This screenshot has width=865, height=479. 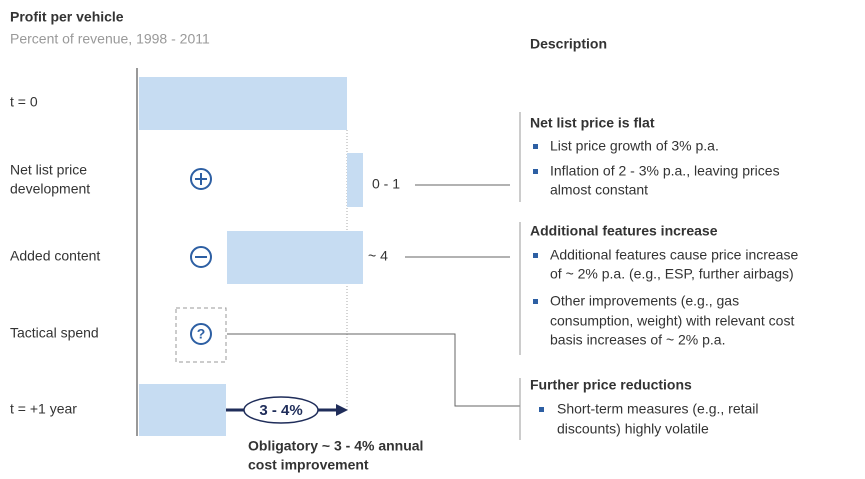 I want to click on row-label: t = +1 year, so click(x=43, y=409).